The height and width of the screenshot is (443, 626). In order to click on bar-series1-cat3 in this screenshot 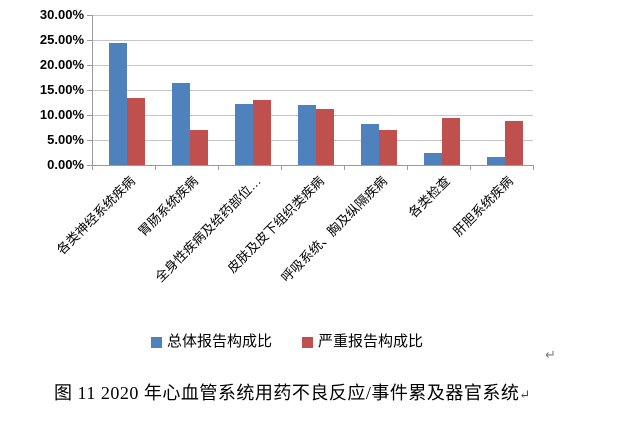, I will do `click(324, 137)`.